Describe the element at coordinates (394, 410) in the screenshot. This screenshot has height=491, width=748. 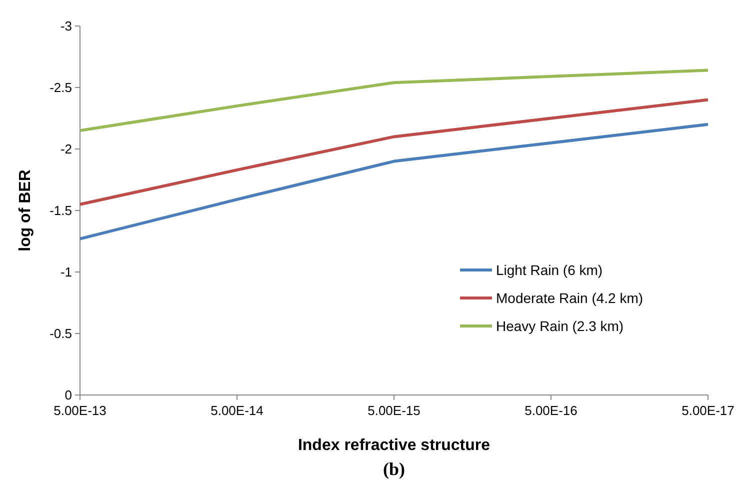
I see `x-tick-label: 5.00E-15` at that location.